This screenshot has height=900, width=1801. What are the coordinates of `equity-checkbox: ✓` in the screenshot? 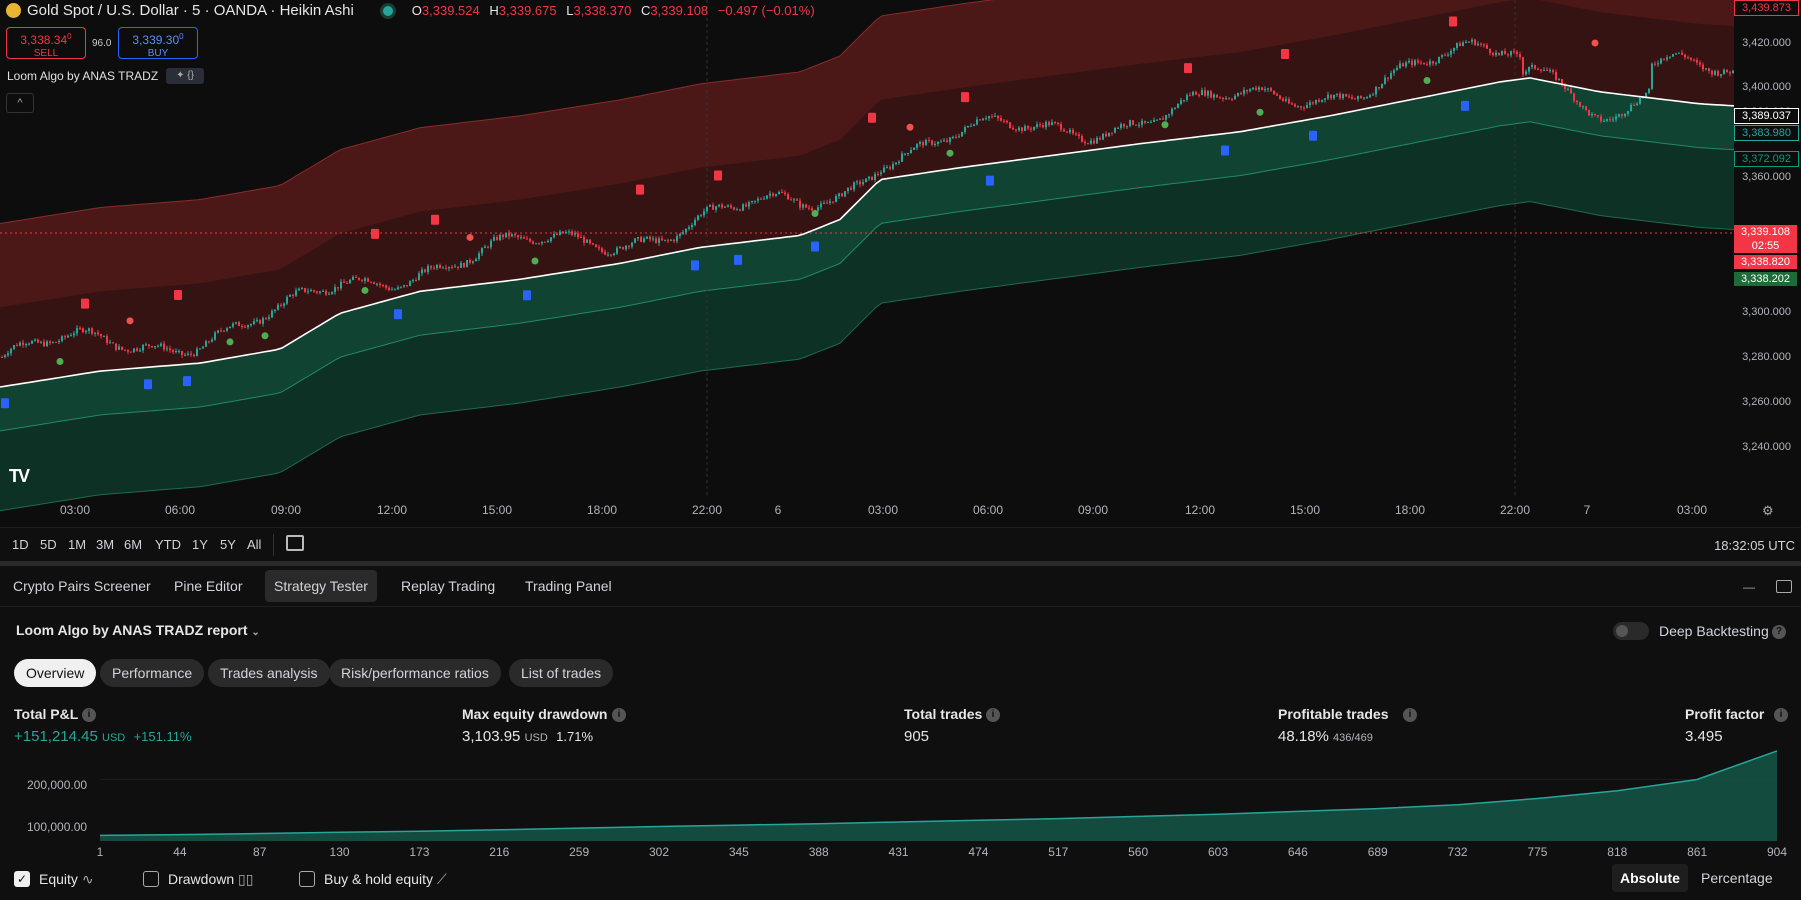 It's located at (22, 879).